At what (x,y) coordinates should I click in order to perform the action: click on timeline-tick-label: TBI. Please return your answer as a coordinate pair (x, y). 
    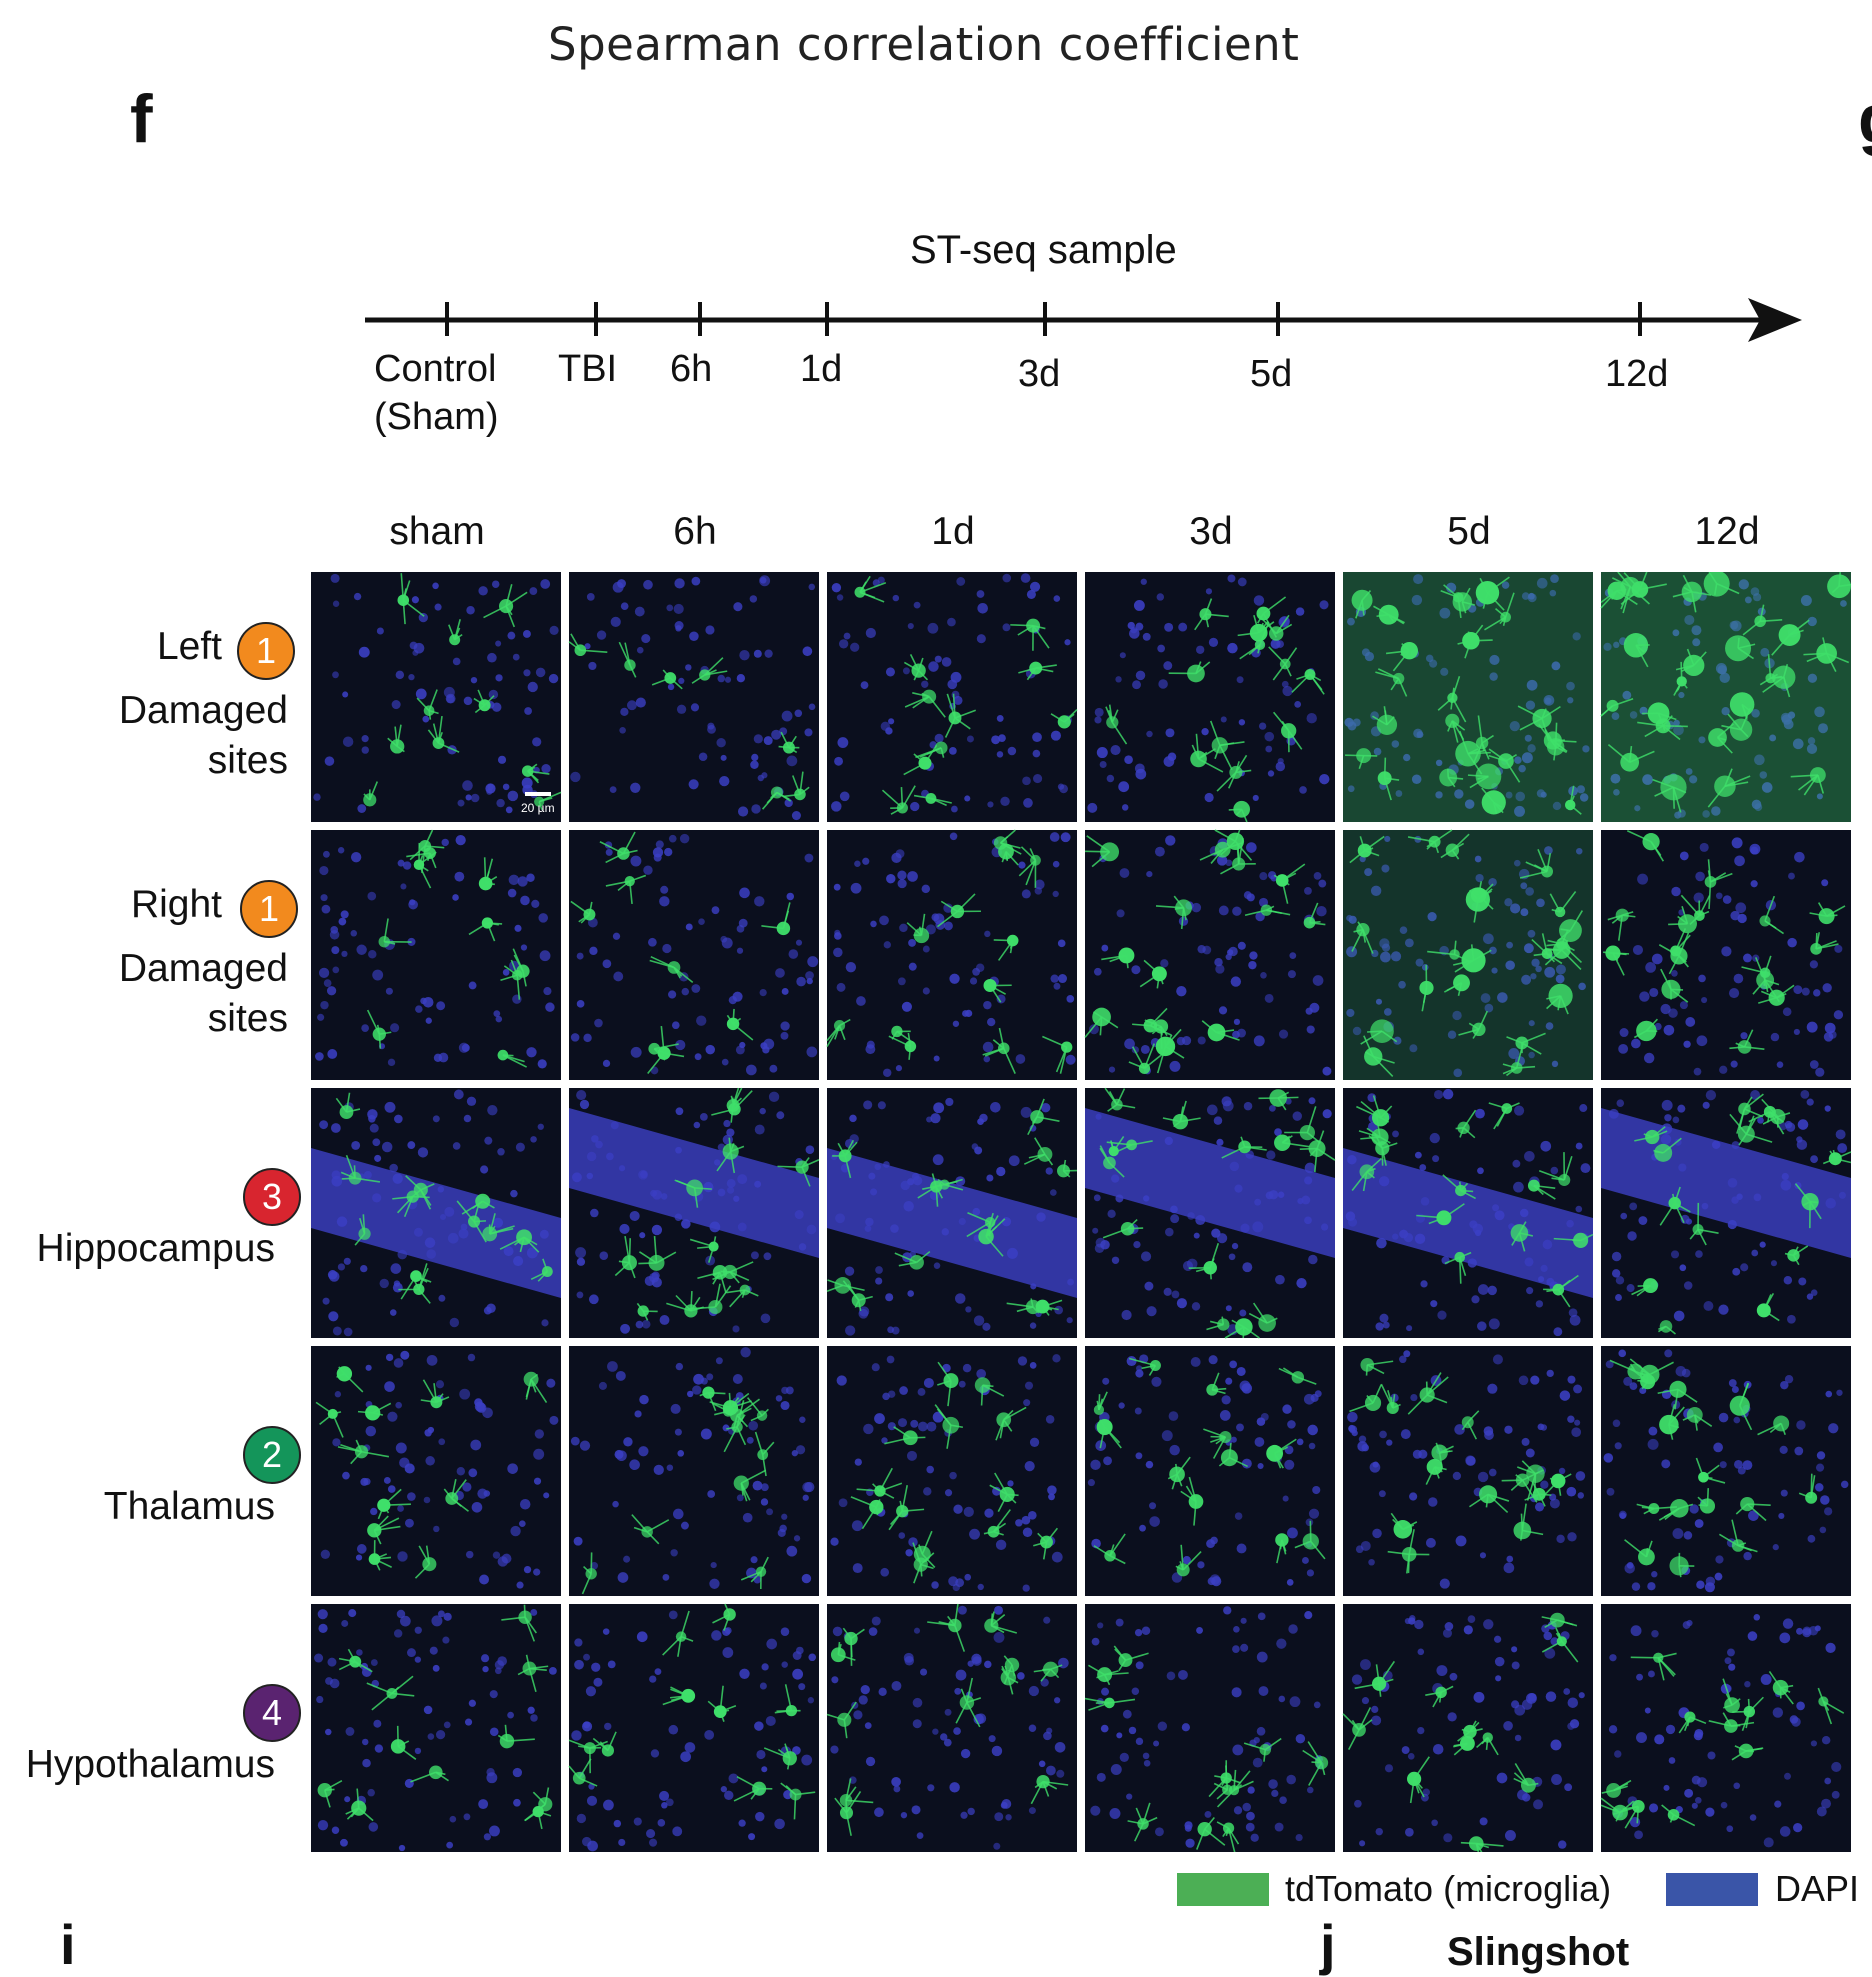
    Looking at the image, I should click on (587, 369).